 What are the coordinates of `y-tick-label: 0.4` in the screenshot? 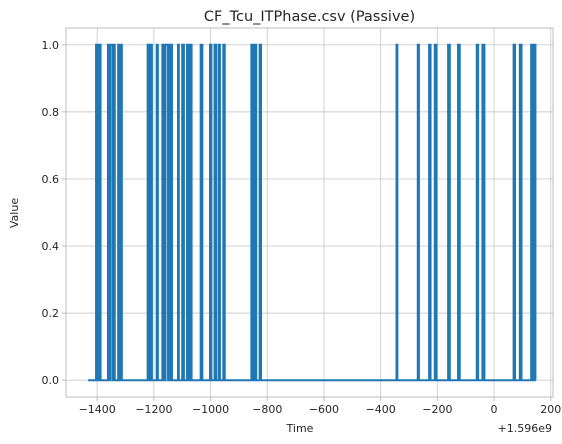 It's located at (51, 246).